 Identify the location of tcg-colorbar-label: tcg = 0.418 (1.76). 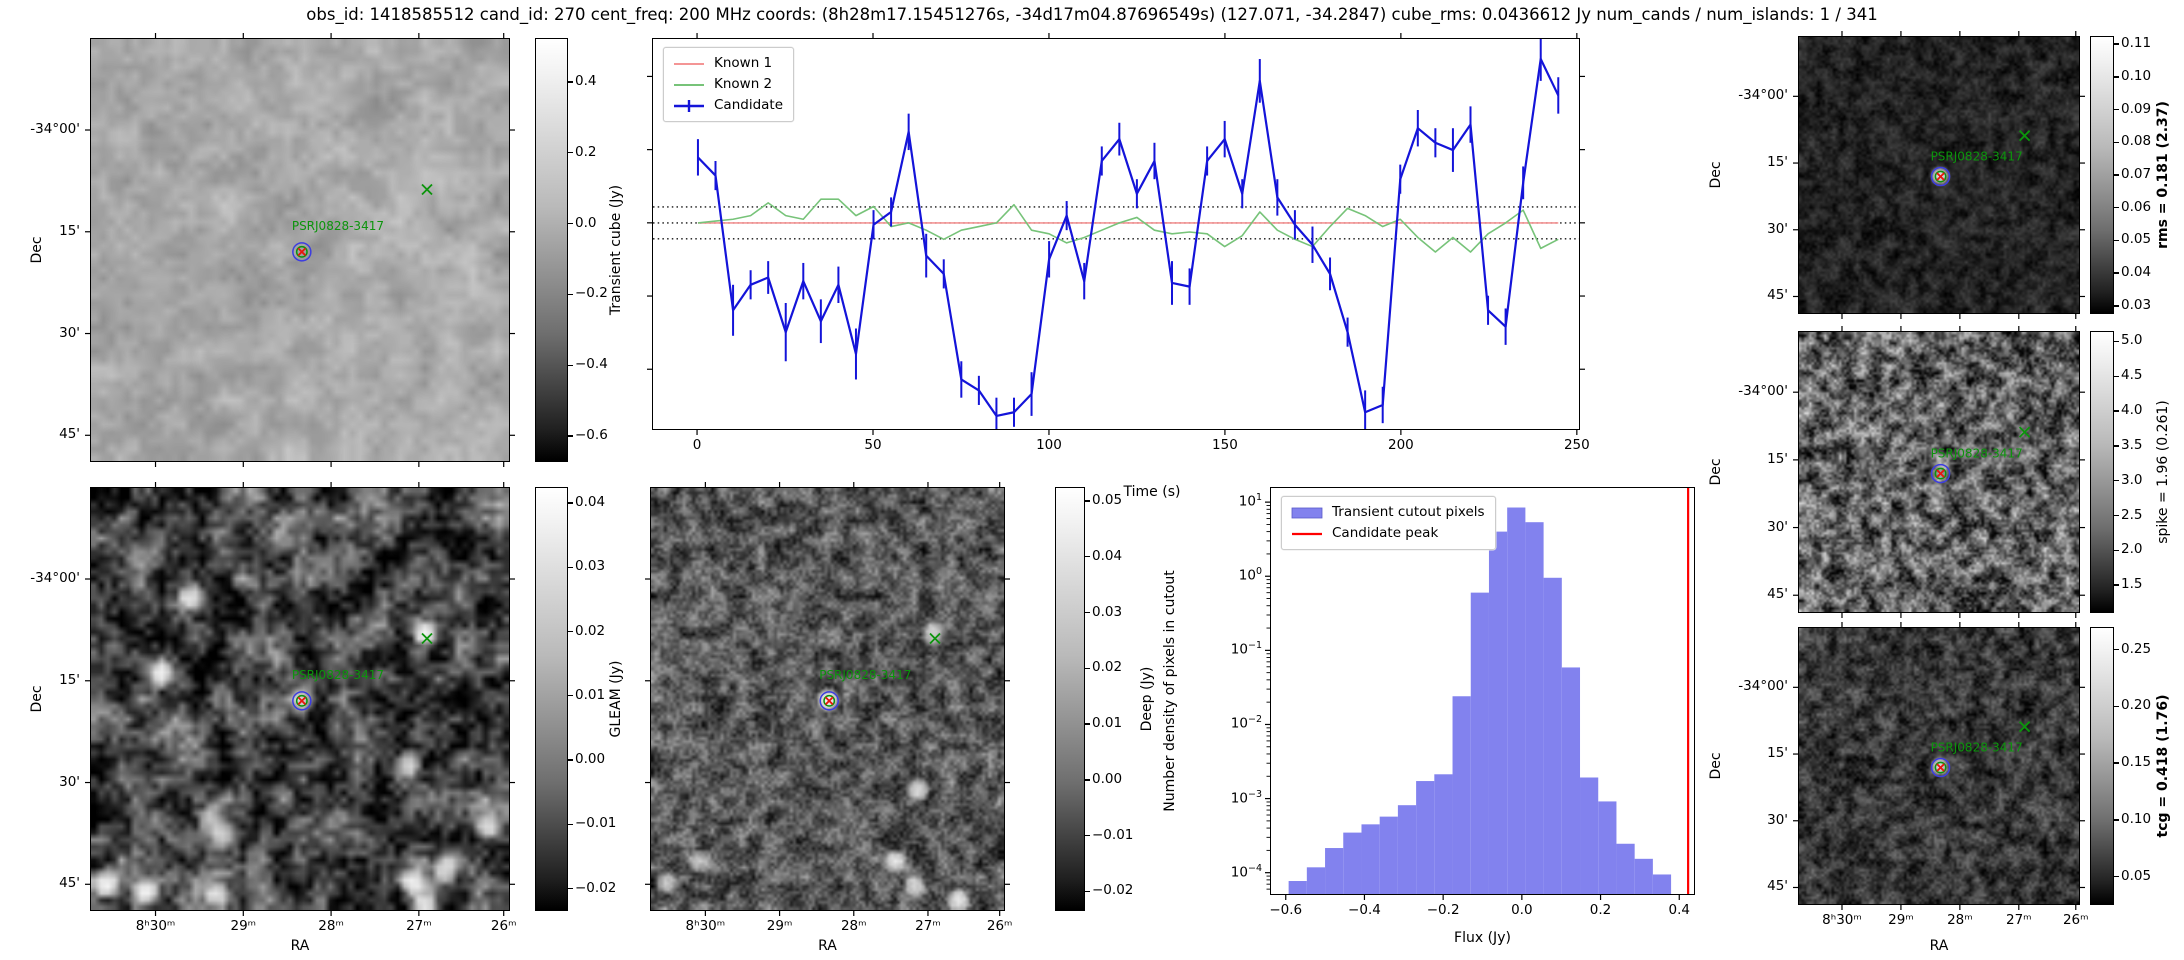
(2163, 766).